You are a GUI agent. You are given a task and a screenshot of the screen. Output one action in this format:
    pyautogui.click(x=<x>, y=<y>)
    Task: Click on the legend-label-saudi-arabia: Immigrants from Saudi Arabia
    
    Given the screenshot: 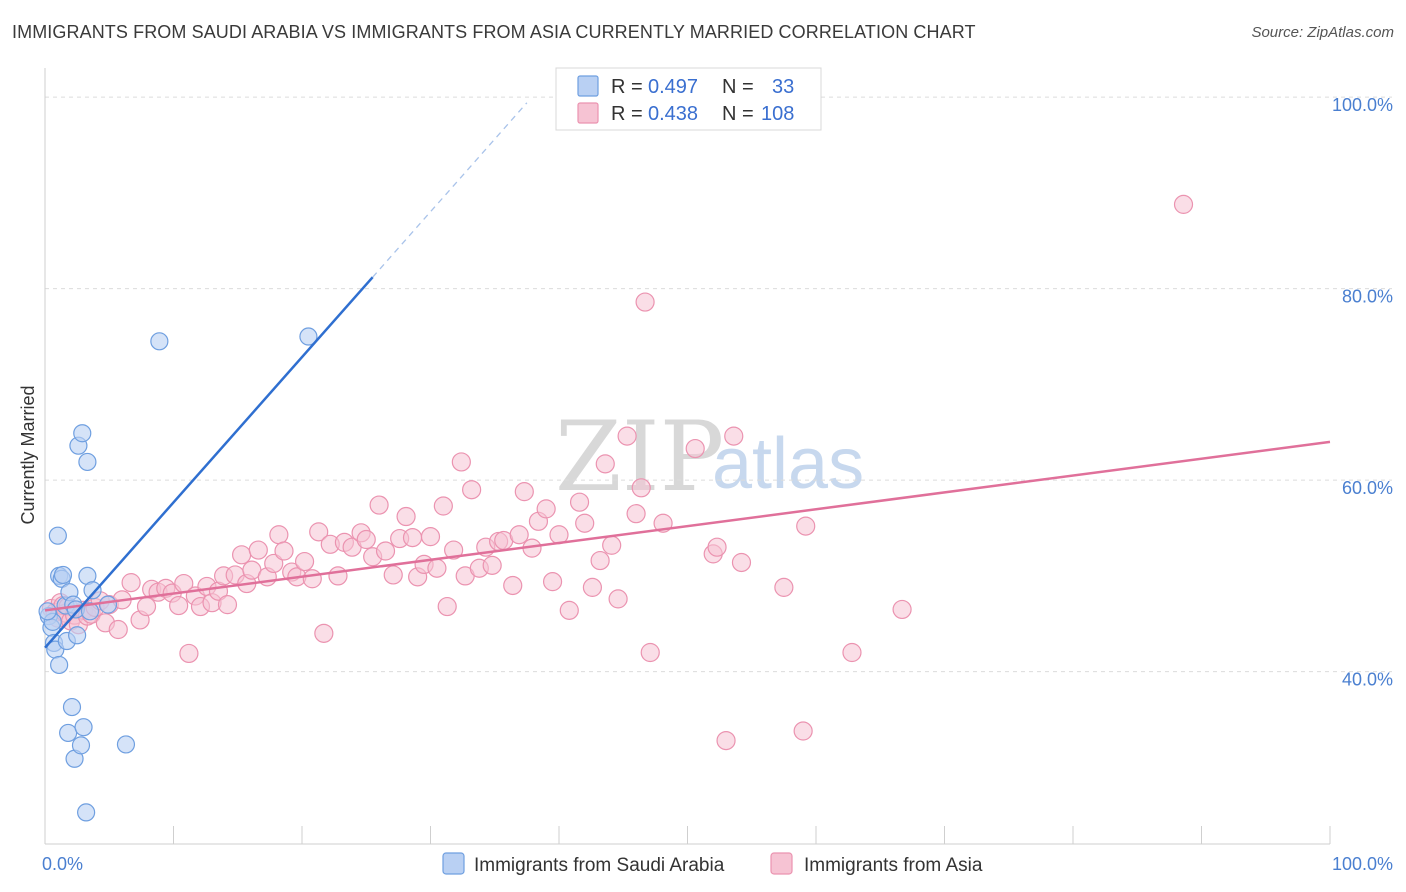 What is the action you would take?
    pyautogui.click(x=599, y=865)
    